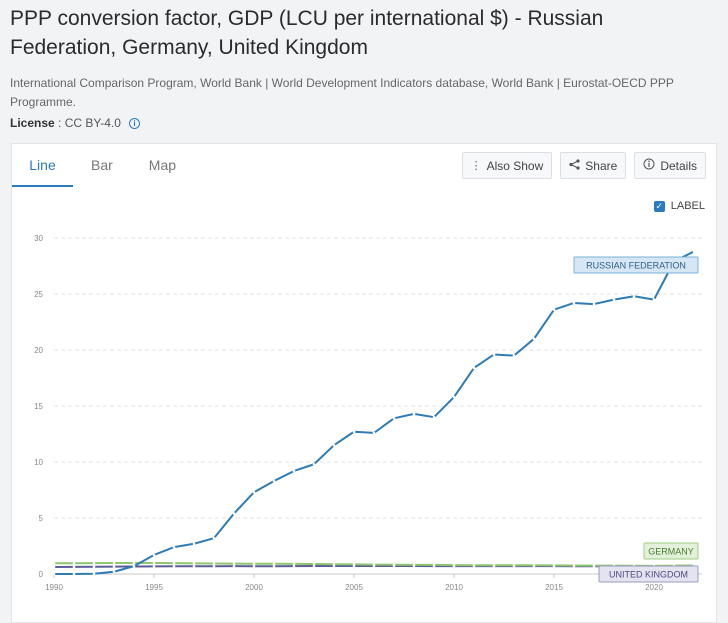  I want to click on details-button: Details, so click(670, 165).